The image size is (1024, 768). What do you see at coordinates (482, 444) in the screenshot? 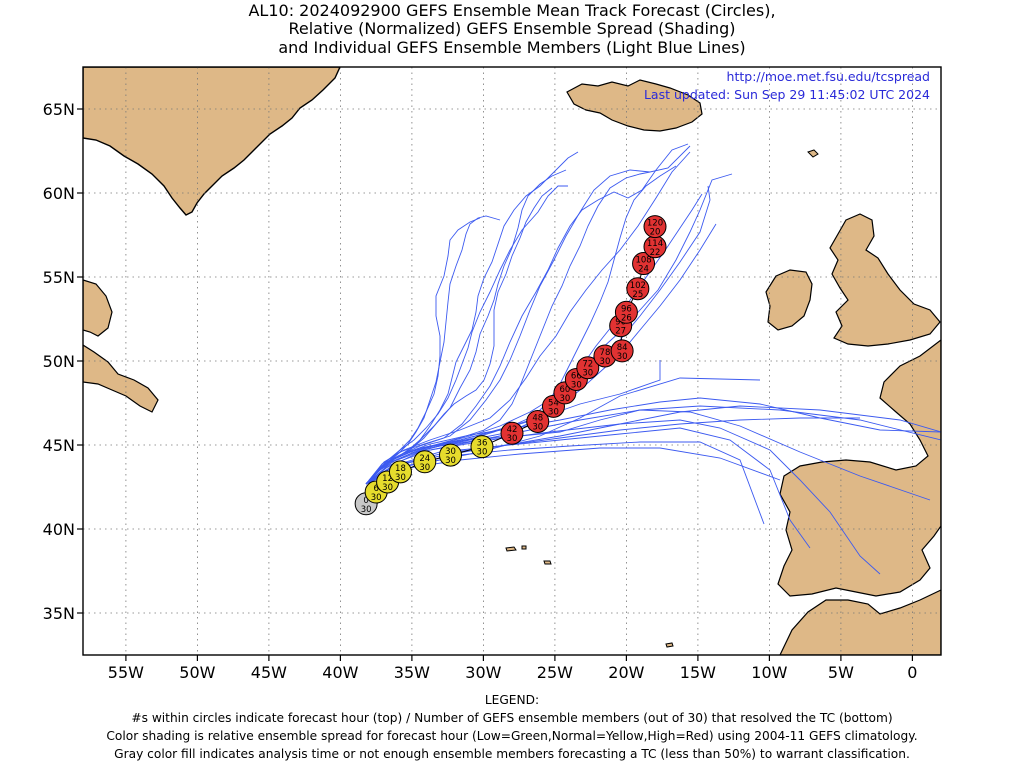
I see `forecast-hour-label: 36` at bounding box center [482, 444].